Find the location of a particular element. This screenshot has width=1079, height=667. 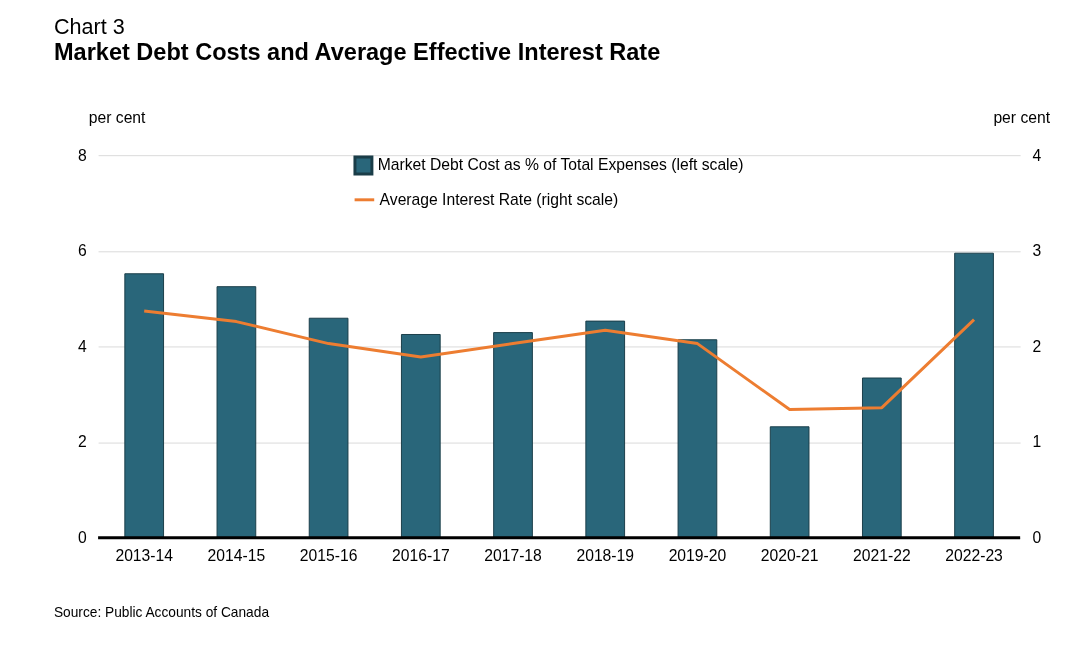

x-tick-label: 2019-20 is located at coordinates (697, 555).